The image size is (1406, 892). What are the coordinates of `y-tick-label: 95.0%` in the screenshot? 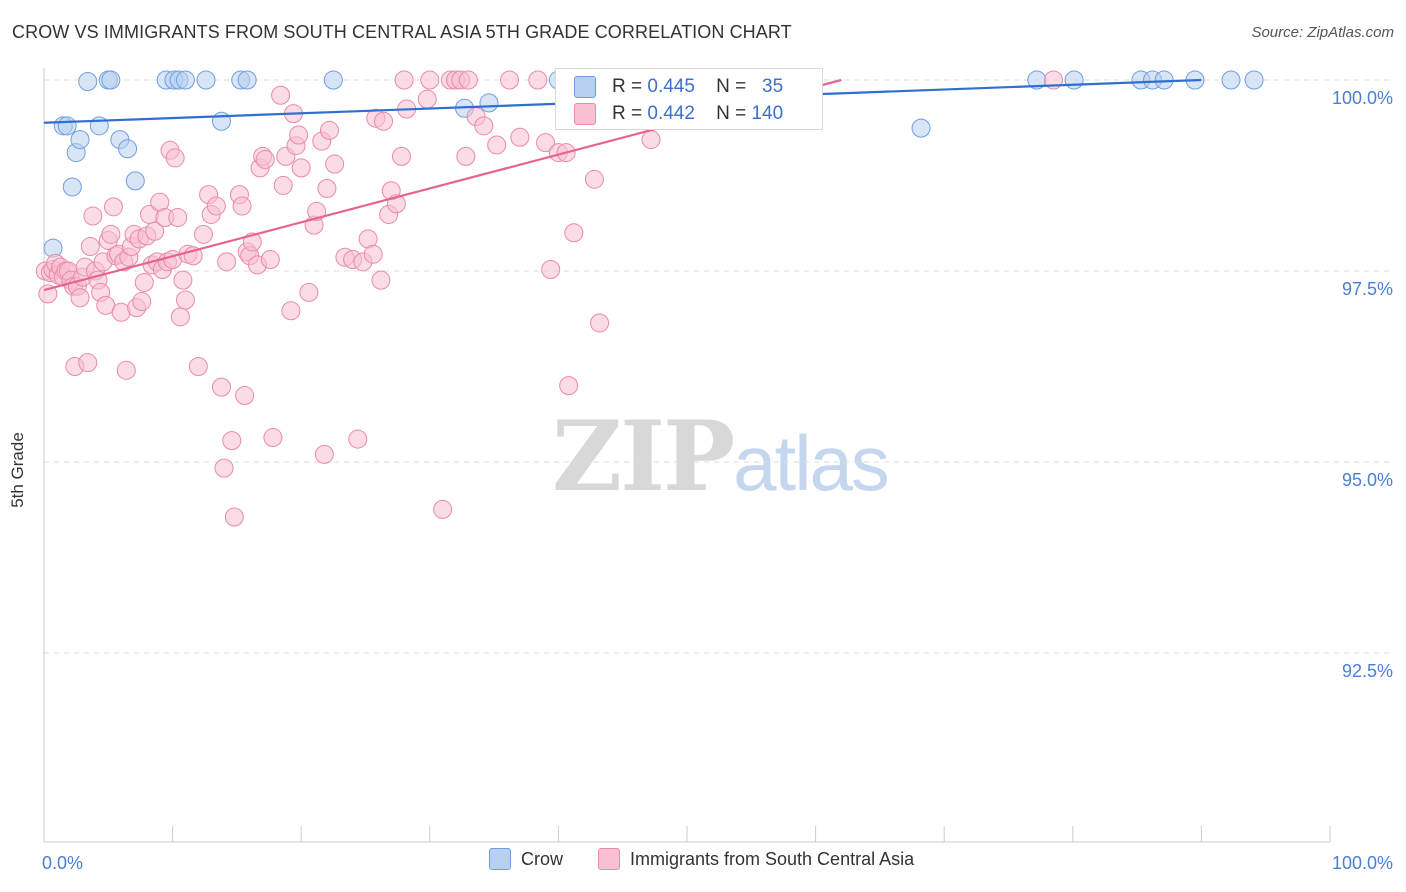 It's located at (1367, 480).